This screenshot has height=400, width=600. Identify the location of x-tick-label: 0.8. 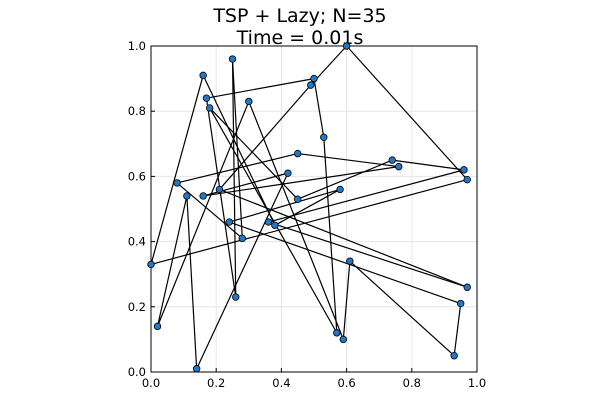
(412, 383).